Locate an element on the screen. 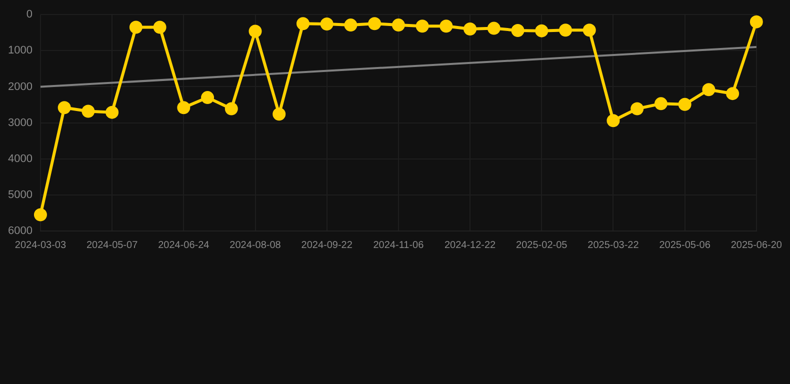  x-tick-label: 2024-09-22 is located at coordinates (327, 245).